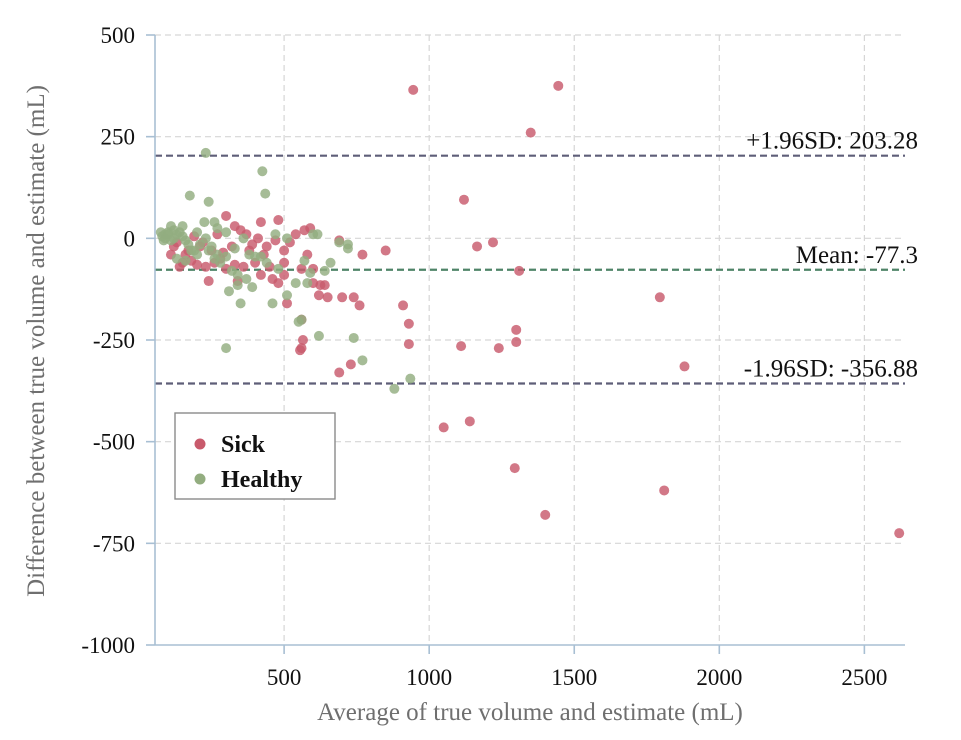 The width and height of the screenshot is (961, 740). Describe the element at coordinates (200, 444) in the screenshot. I see `legend-marker-sick` at that location.